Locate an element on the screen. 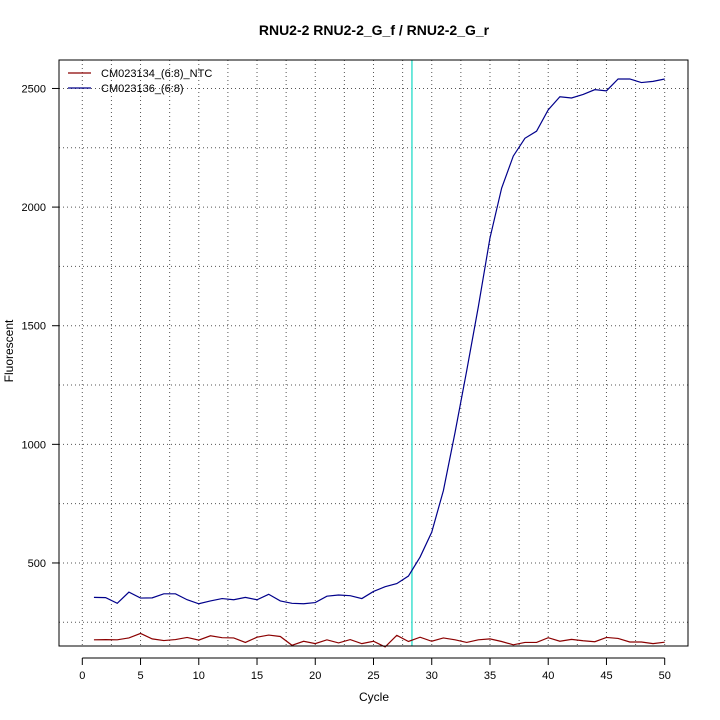 Image resolution: width=720 pixels, height=720 pixels. y-axis-label: Fluorescent is located at coordinates (9, 350).